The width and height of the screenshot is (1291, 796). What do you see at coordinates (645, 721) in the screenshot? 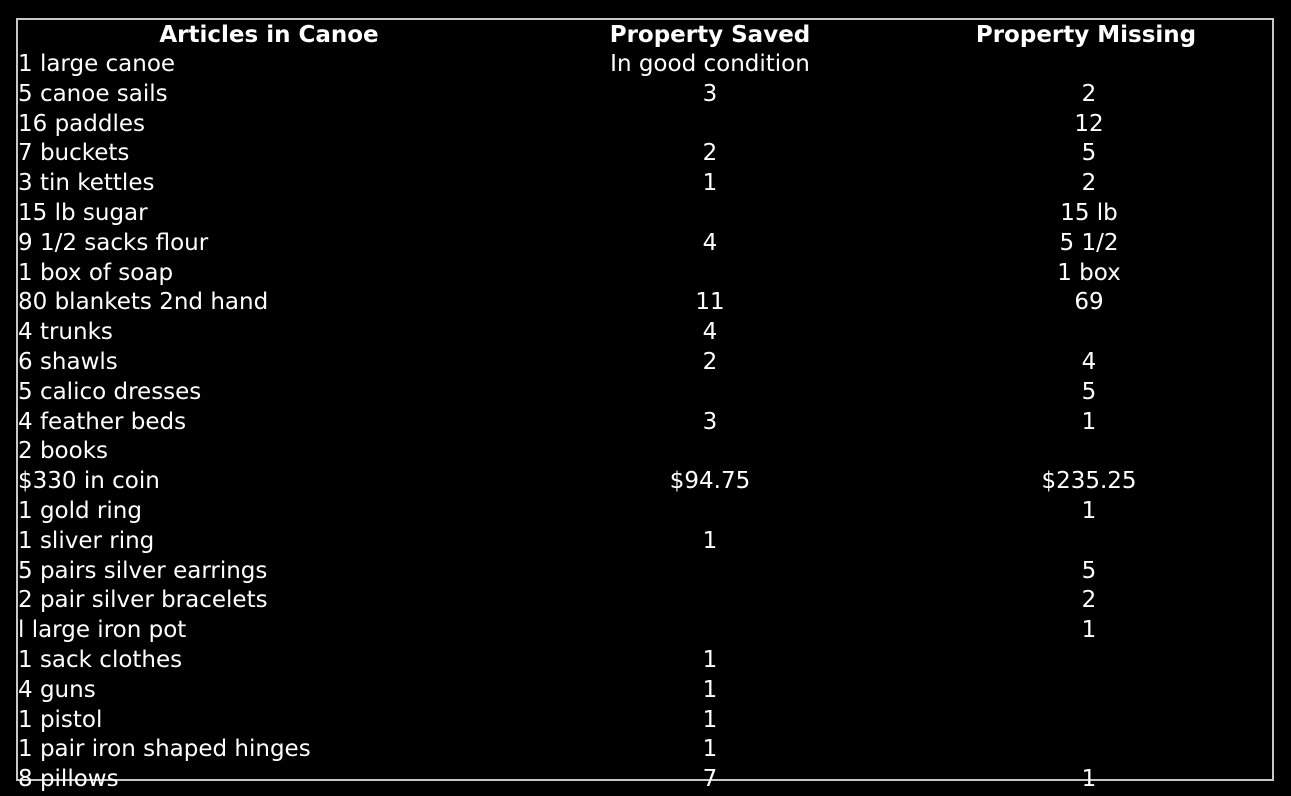
I see `table-row: 1 pistol 1` at bounding box center [645, 721].